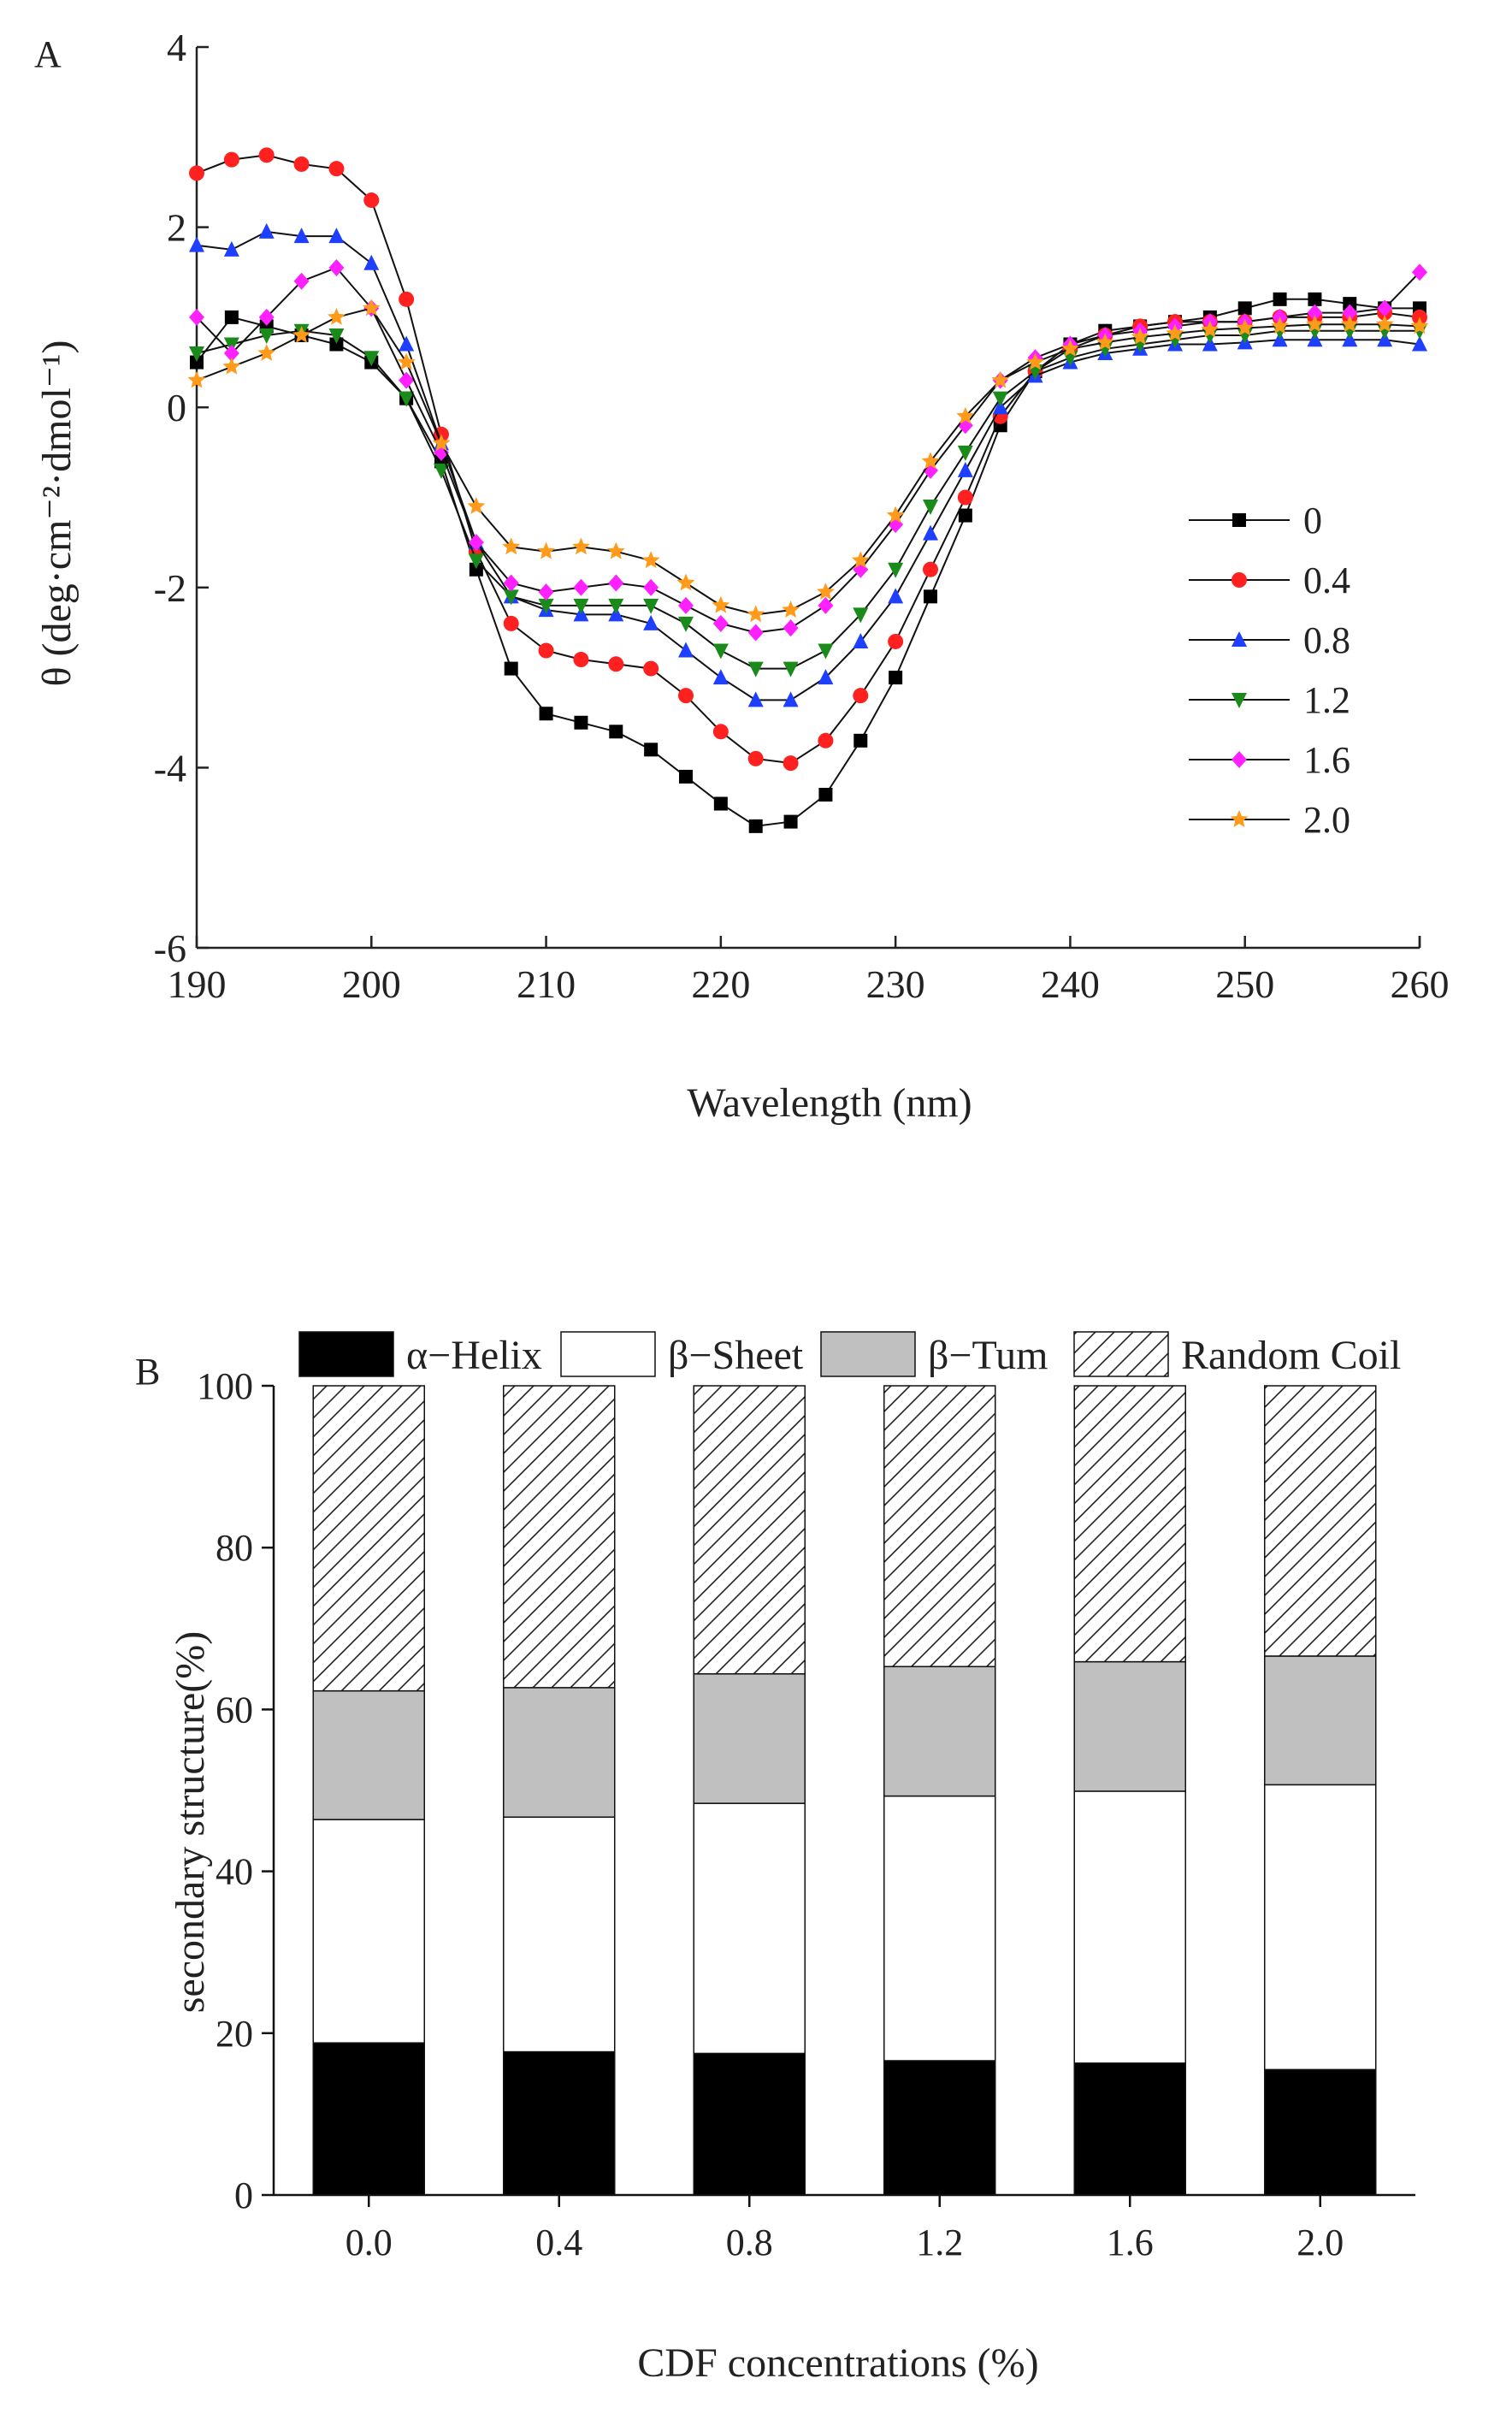  I want to click on a-series-line, so click(808, 499).